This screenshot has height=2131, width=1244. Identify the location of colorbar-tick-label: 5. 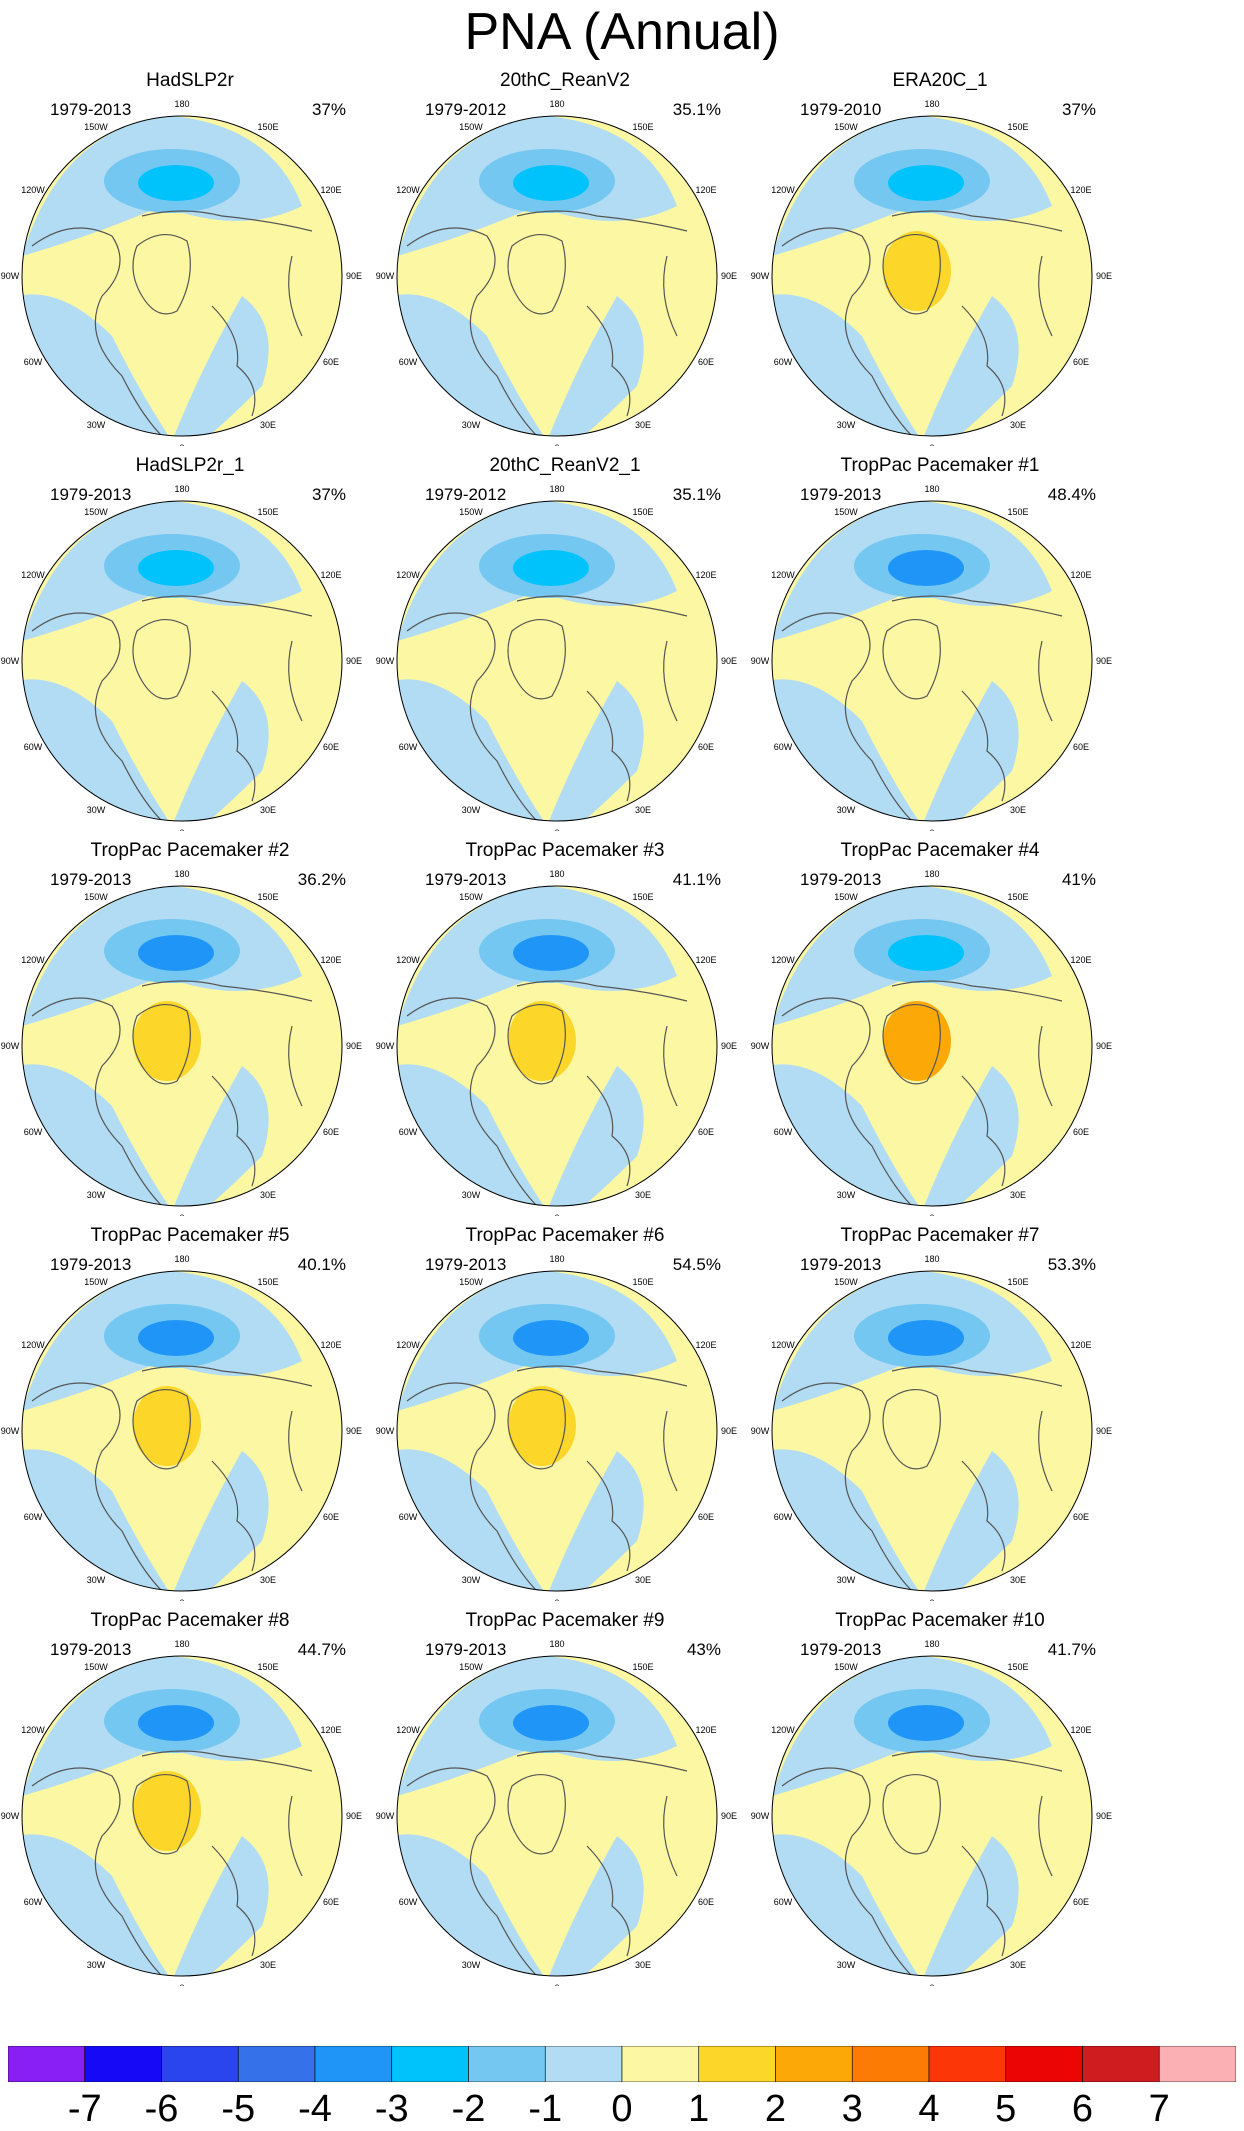
(1006, 2109).